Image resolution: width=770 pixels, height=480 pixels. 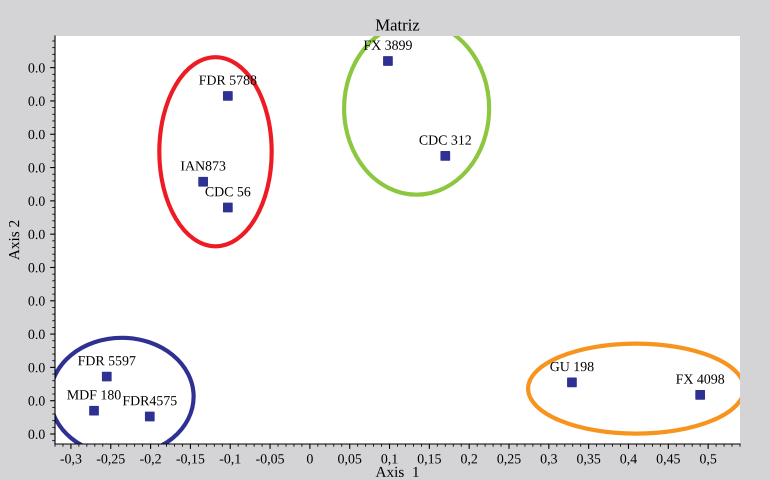 I want to click on annotation: FDR 5597, so click(x=107, y=361).